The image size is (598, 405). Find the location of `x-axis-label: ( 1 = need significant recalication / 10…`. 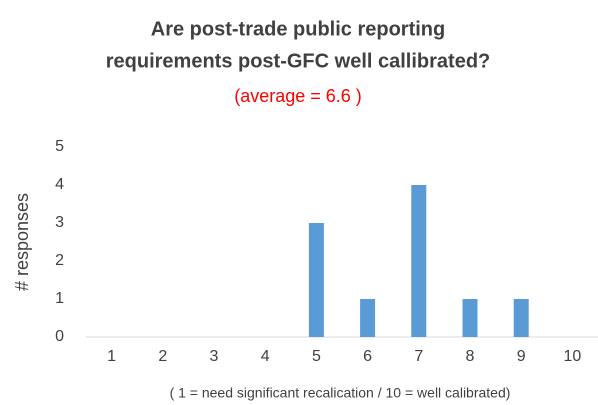

x-axis-label: ( 1 = need significant recalication / 10… is located at coordinates (340, 393).